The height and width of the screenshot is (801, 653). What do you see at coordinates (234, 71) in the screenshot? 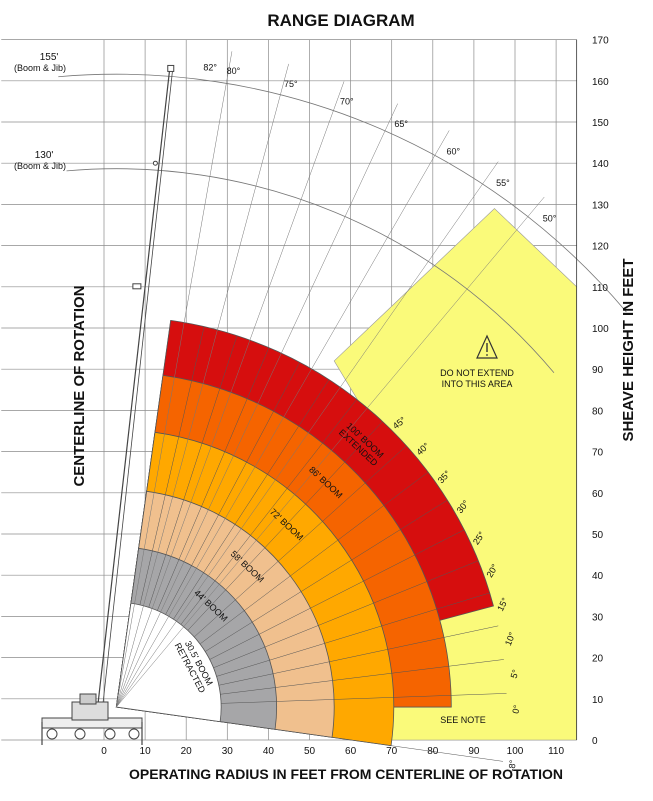
I see `outer-angle-label: 80°` at bounding box center [234, 71].